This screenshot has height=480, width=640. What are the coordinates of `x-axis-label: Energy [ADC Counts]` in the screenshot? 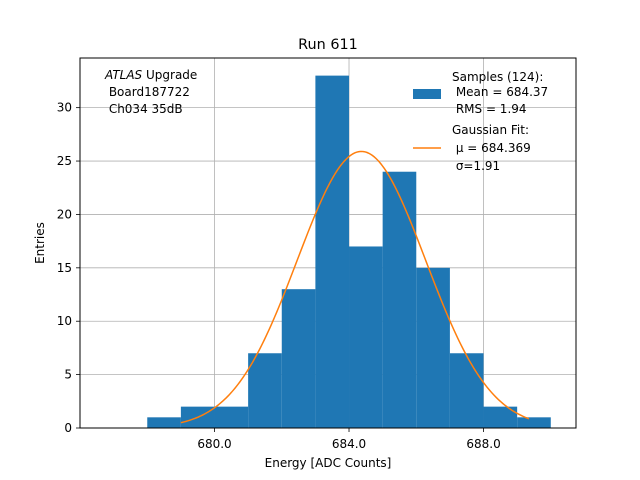 It's located at (328, 463).